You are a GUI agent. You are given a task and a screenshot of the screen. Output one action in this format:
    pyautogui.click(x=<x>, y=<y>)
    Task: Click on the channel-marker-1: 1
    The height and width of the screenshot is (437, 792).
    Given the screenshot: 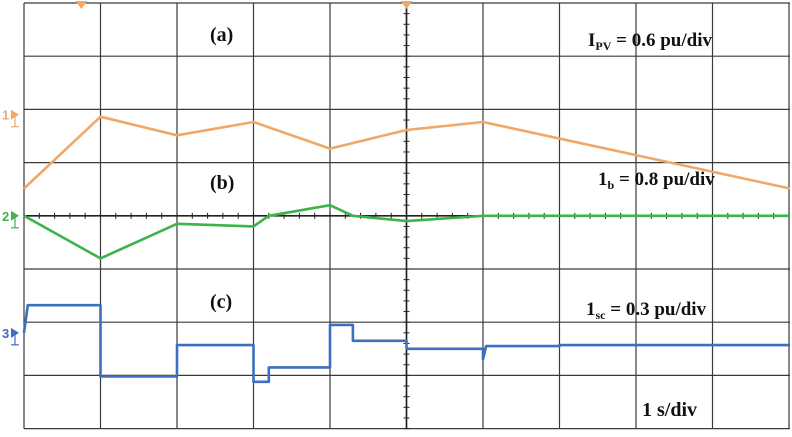 What is the action you would take?
    pyautogui.click(x=10, y=118)
    